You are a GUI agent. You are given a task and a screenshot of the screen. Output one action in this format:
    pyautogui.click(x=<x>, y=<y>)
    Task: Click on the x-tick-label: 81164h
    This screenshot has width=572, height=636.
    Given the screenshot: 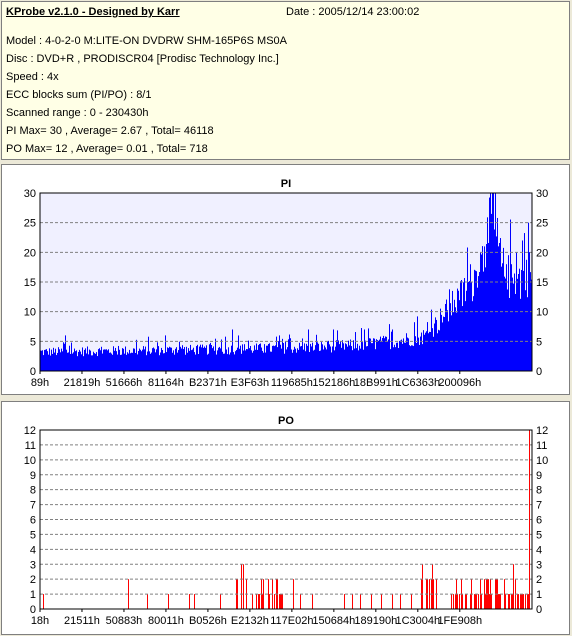 What is the action you would take?
    pyautogui.click(x=166, y=383)
    